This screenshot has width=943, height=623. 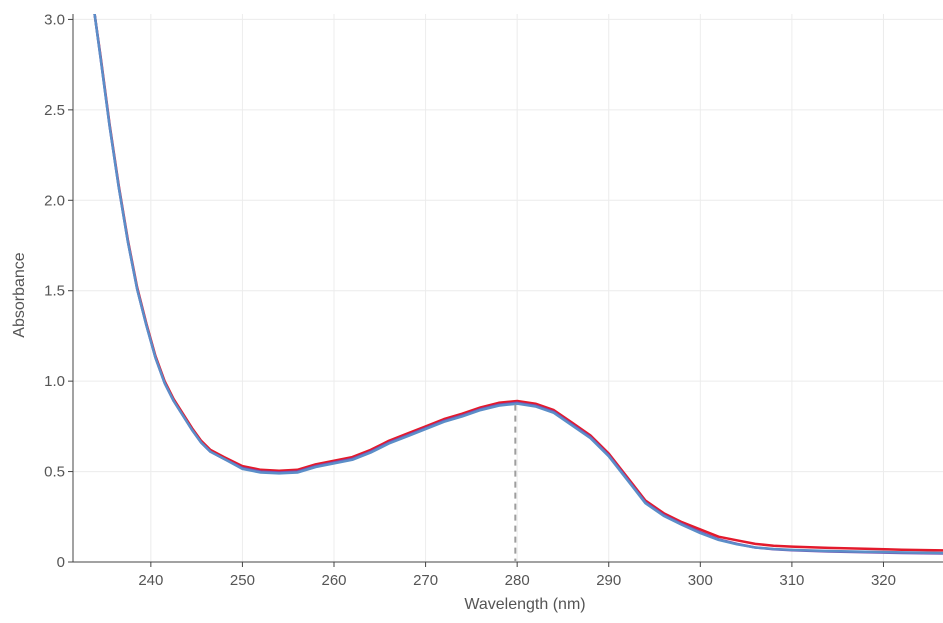 What do you see at coordinates (883, 580) in the screenshot?
I see `x-tick-label-320: 320` at bounding box center [883, 580].